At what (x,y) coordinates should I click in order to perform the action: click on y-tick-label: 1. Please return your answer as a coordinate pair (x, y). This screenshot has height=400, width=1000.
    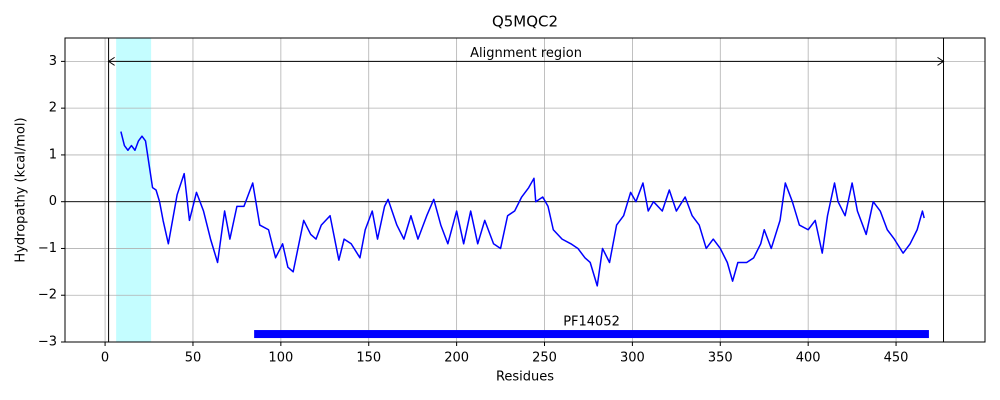
    Looking at the image, I should click on (53, 154).